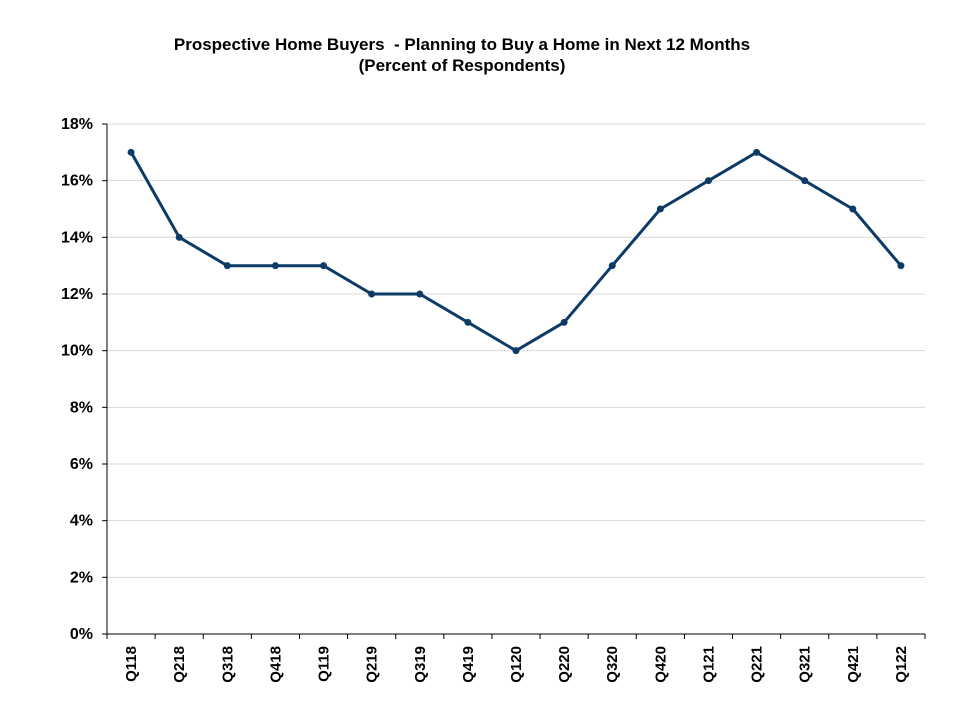  What do you see at coordinates (462, 65) in the screenshot?
I see `chart-subtitle: (Percent of Respondents)` at bounding box center [462, 65].